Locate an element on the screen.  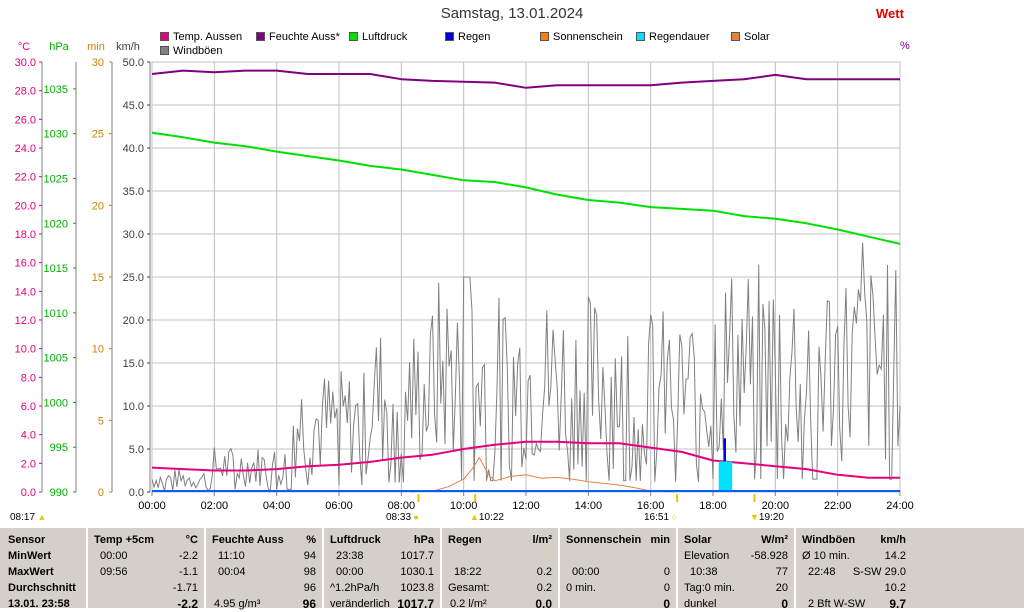
legend-item: Windböen is located at coordinates (191, 51).